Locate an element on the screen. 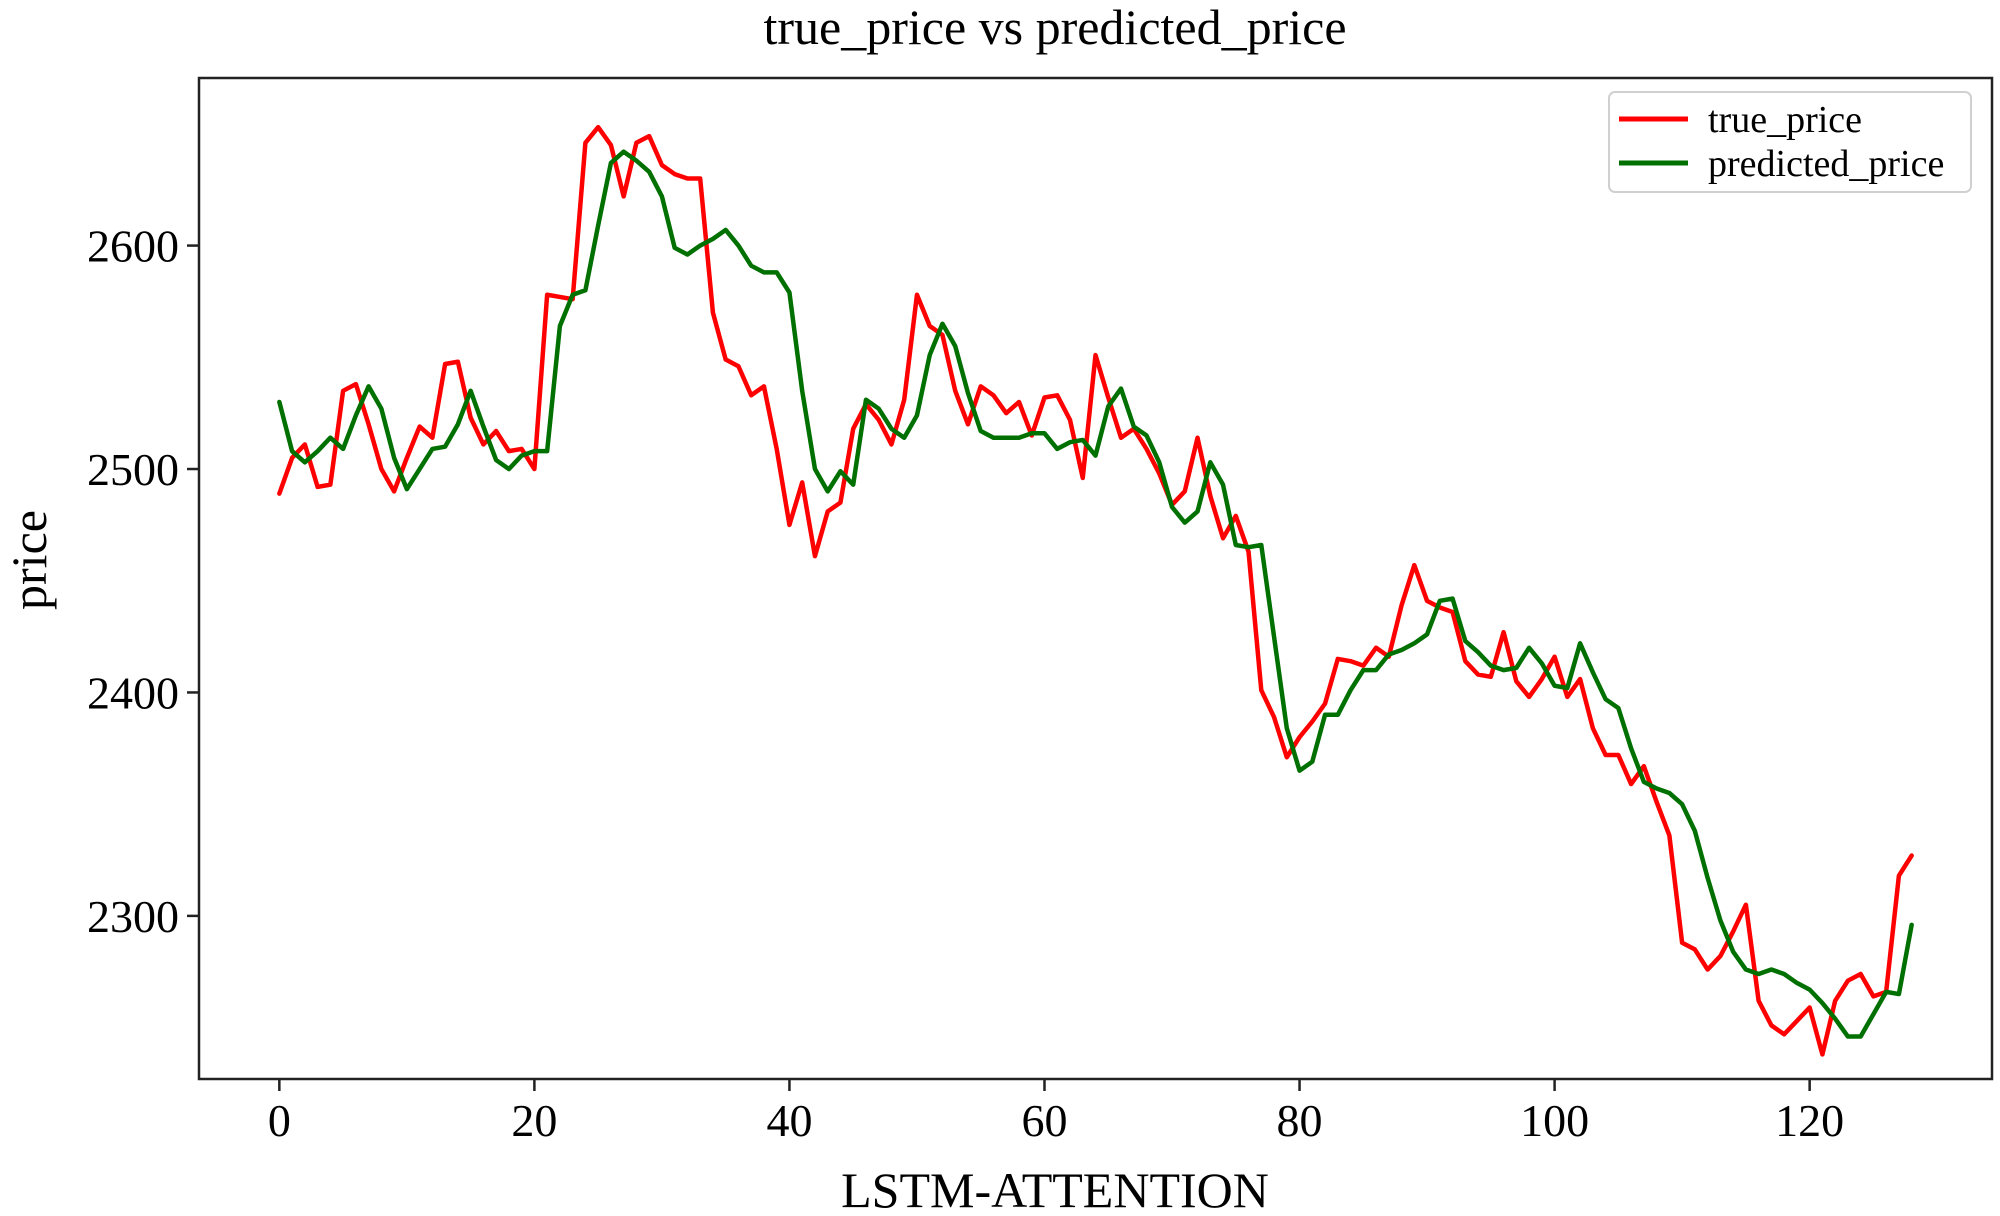 This screenshot has height=1216, width=2000. x-axis: 0 20 40 60 80 100 120 is located at coordinates (1056, 1112).